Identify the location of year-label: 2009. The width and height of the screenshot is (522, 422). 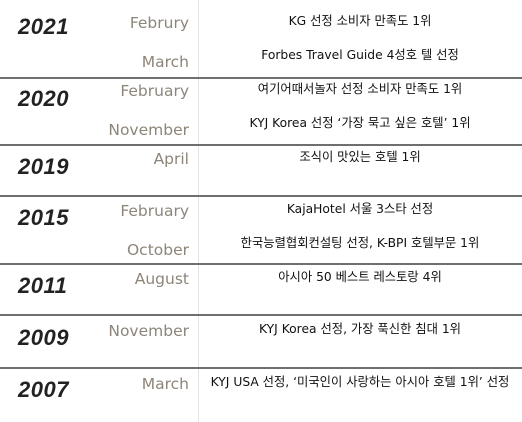
(43, 337).